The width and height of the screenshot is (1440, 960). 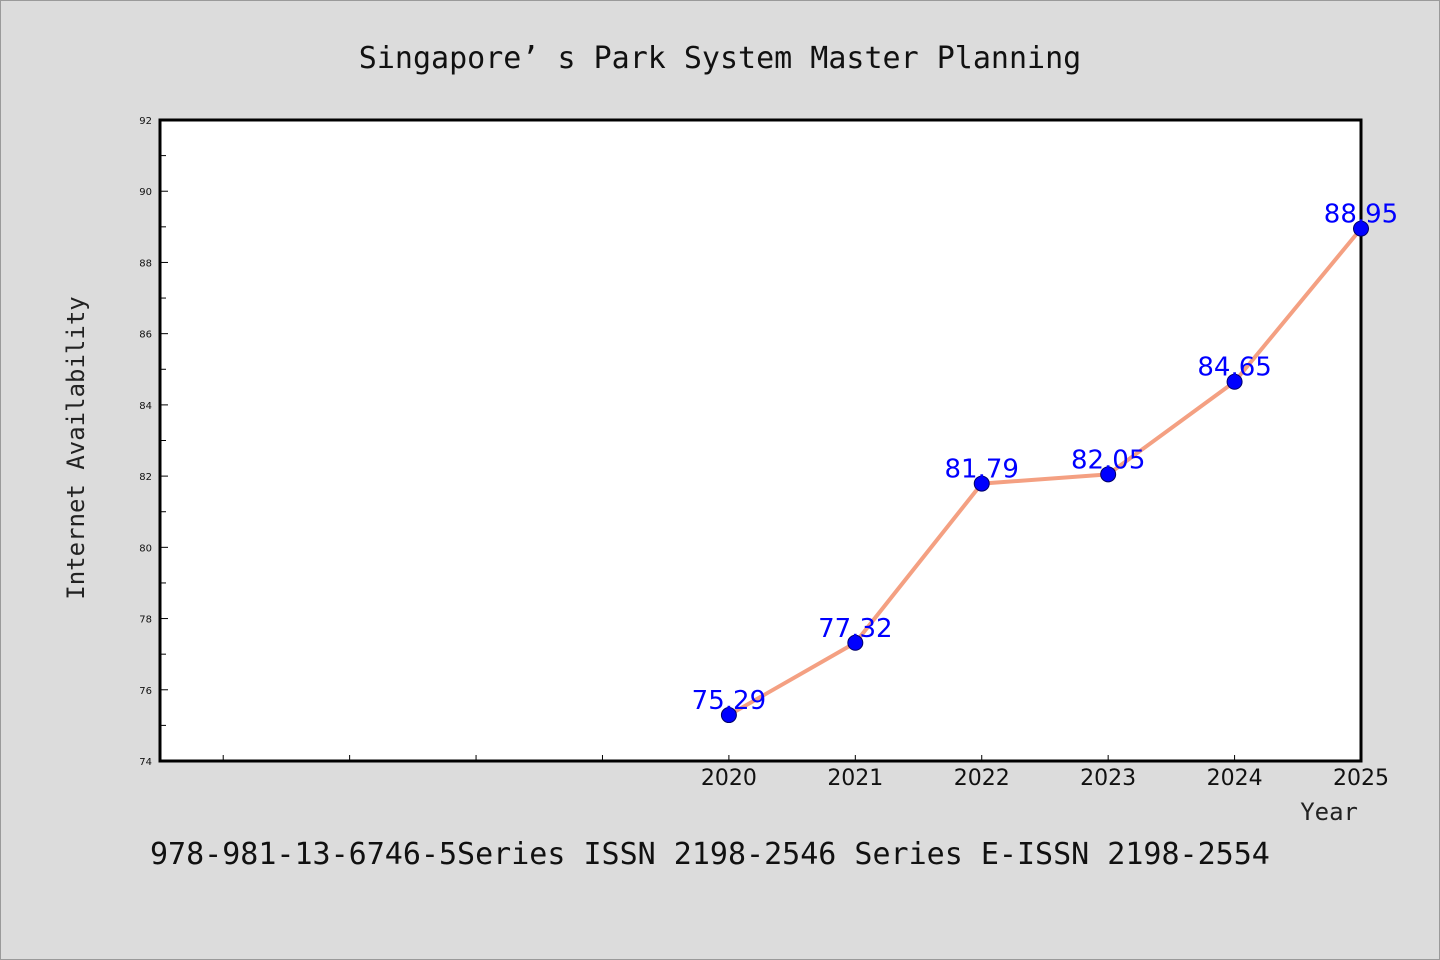 What do you see at coordinates (145, 406) in the screenshot?
I see `y-tick-label: 84` at bounding box center [145, 406].